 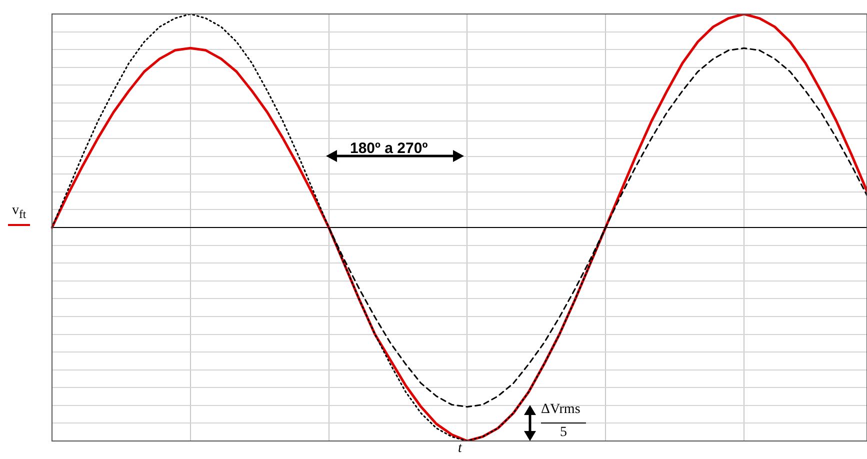 What do you see at coordinates (389, 148) in the screenshot?
I see `annotation: 180º a 270º` at bounding box center [389, 148].